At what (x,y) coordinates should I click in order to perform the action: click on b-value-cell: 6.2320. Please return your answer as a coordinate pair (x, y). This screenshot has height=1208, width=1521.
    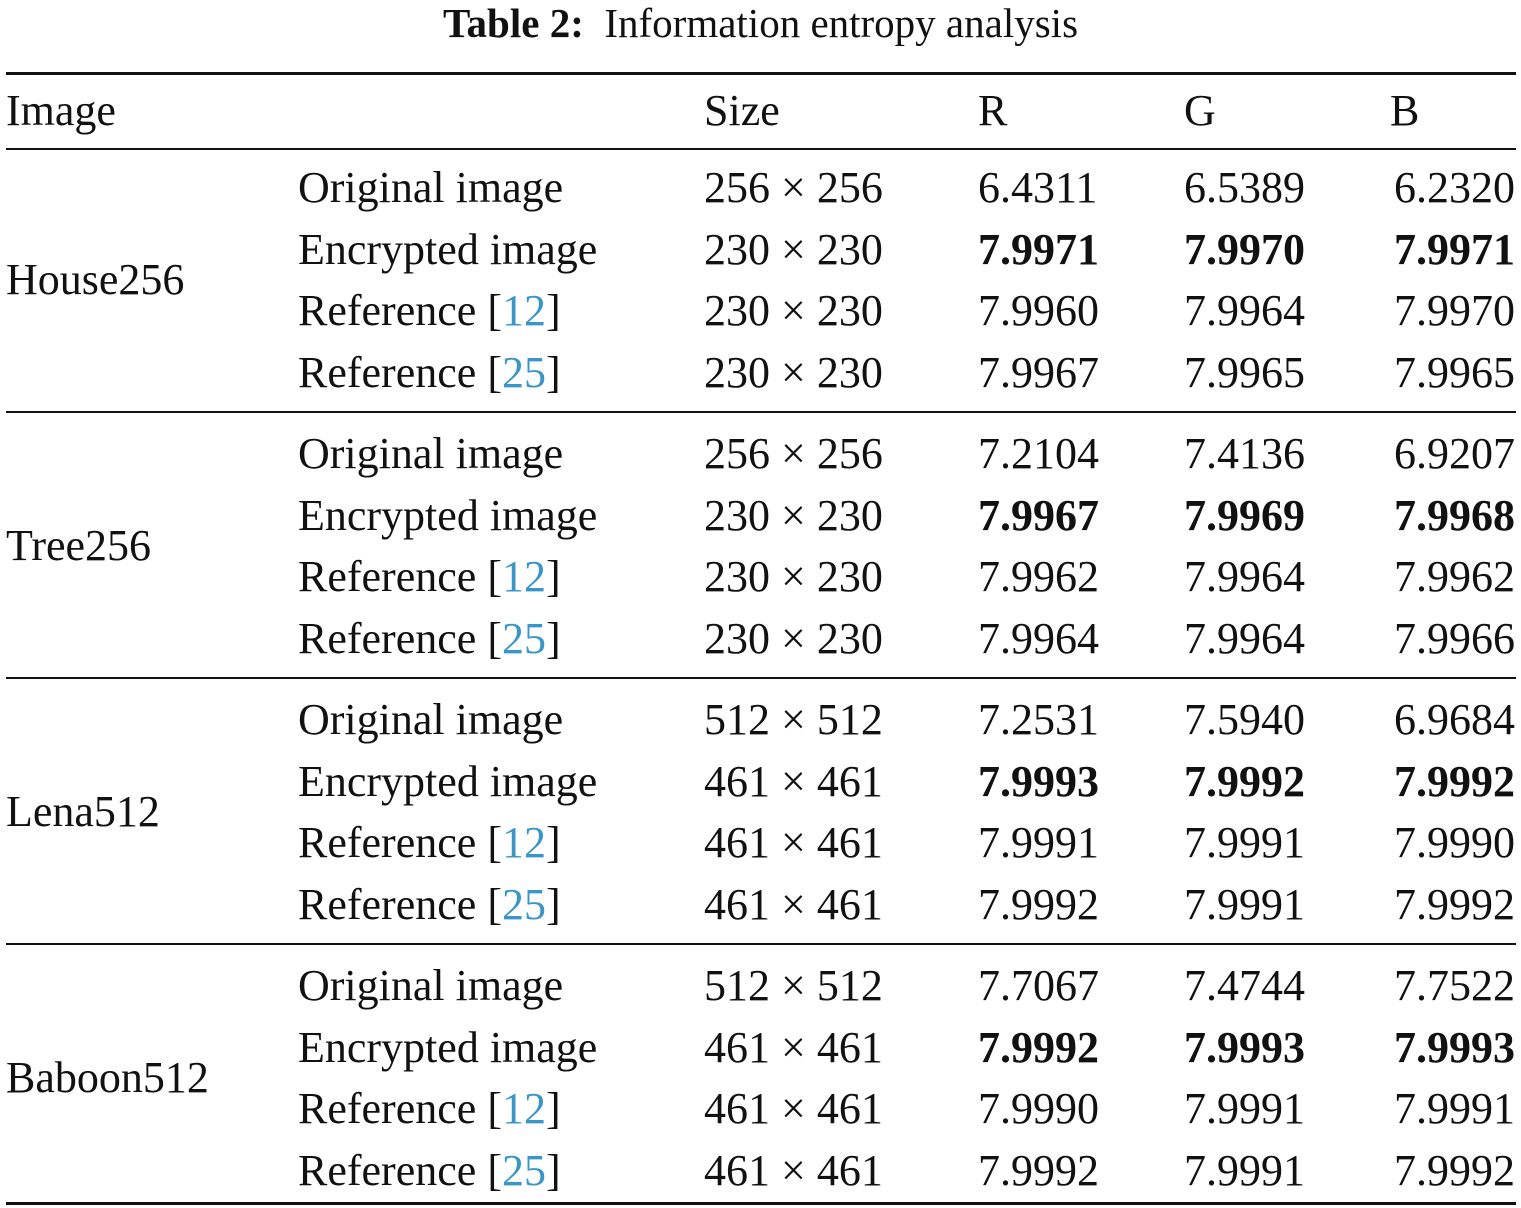
    Looking at the image, I should click on (1454, 187).